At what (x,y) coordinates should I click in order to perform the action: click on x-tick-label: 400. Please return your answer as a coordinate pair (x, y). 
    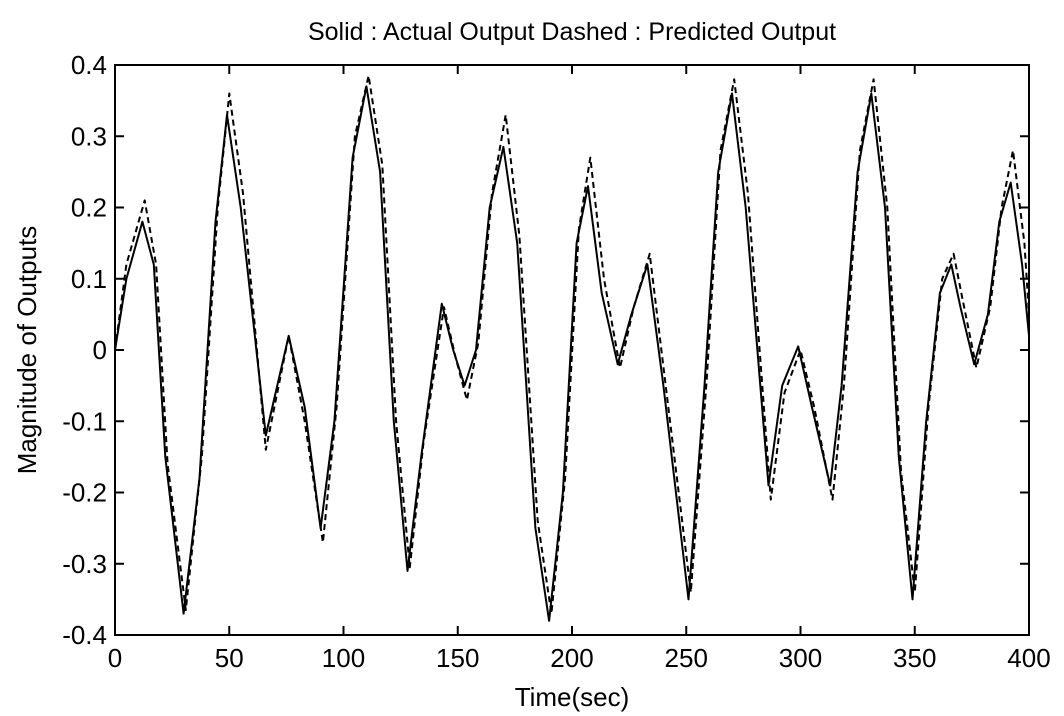
    Looking at the image, I should click on (1028, 658).